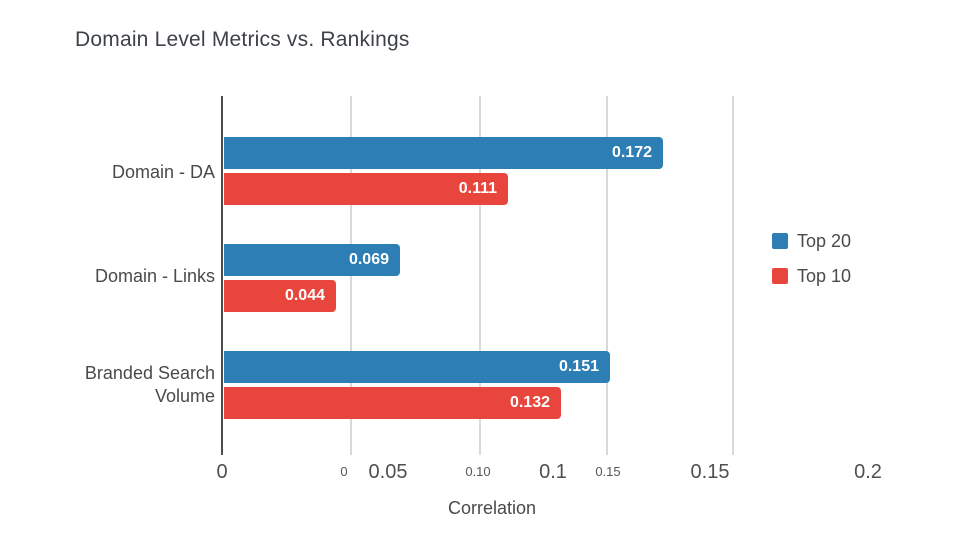 The width and height of the screenshot is (960, 540). Describe the element at coordinates (163, 172) in the screenshot. I see `category-label: Domain - DA` at that location.